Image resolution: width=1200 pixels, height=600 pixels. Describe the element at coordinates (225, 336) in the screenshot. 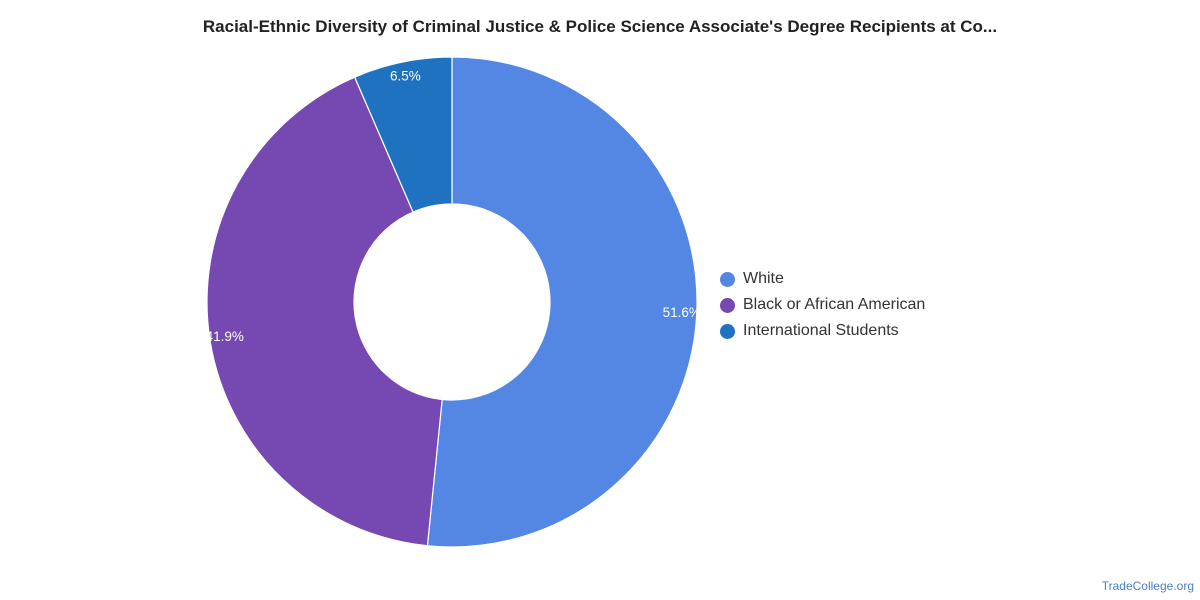

I see `slice-label-black-or-african-american: 41.9%` at that location.